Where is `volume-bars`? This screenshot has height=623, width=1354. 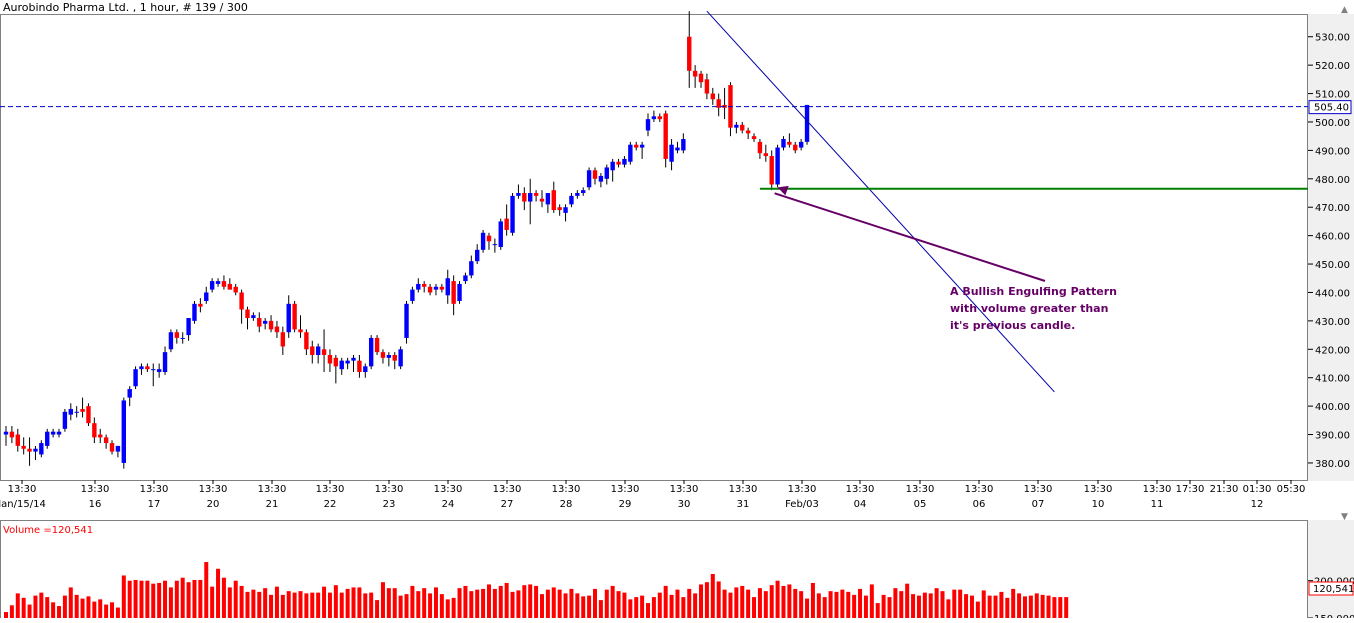
volume-bars is located at coordinates (536, 590).